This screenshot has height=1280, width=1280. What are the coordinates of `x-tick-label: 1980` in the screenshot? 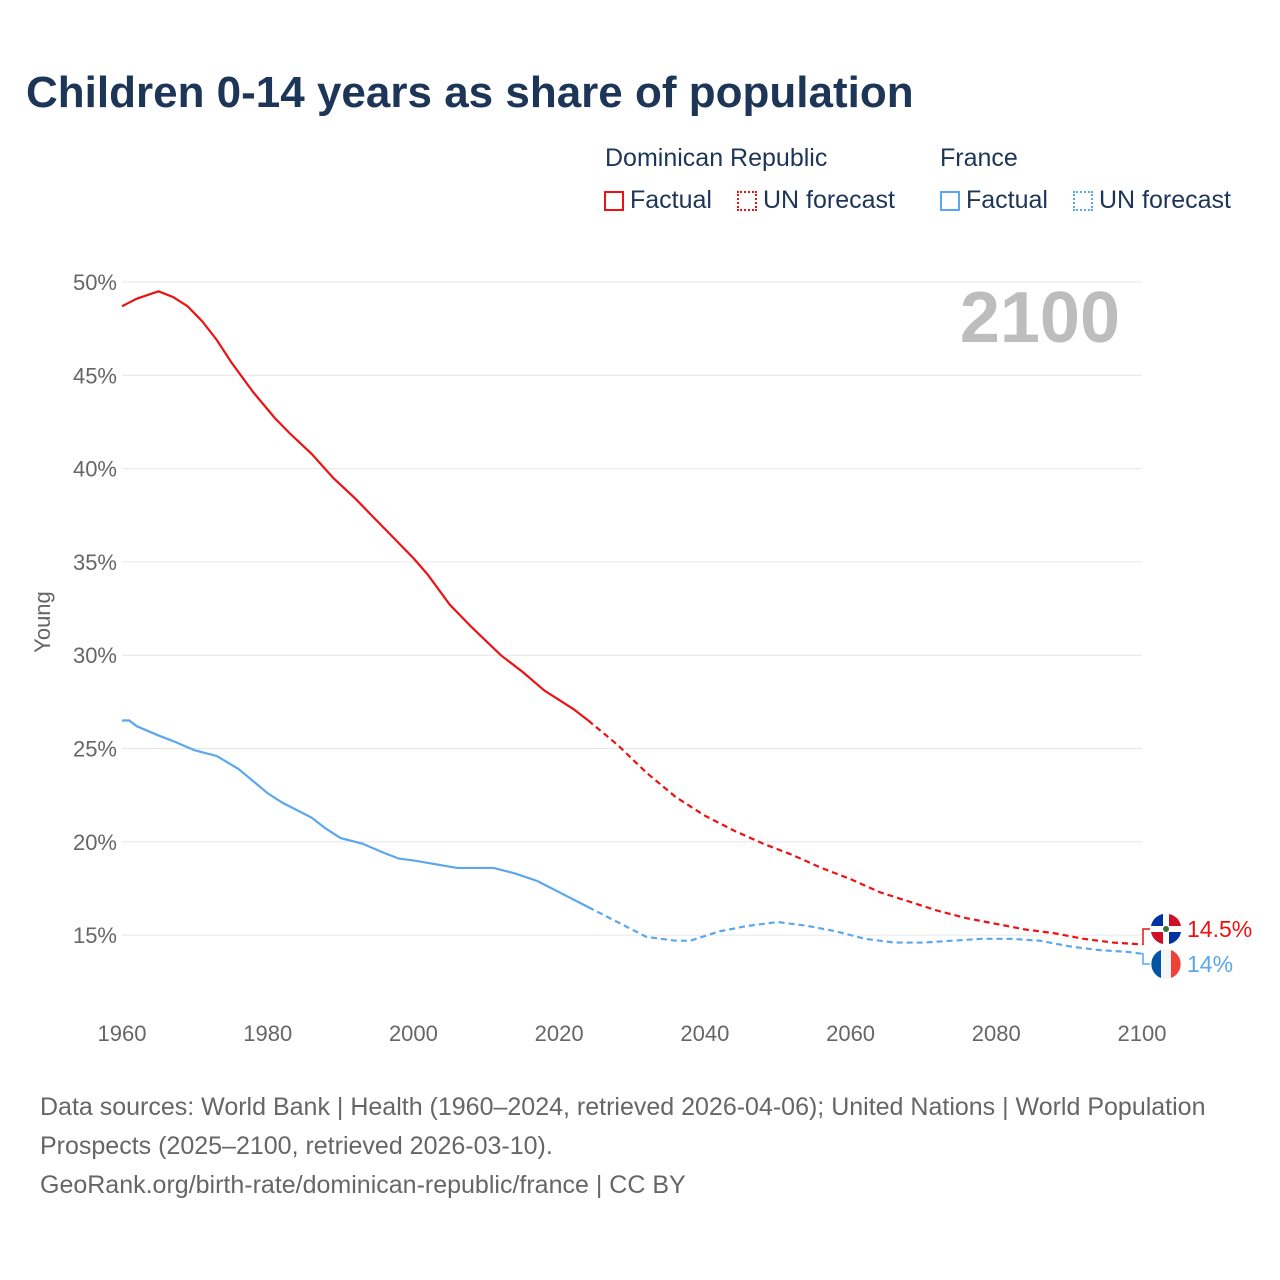 It's located at (267, 1033).